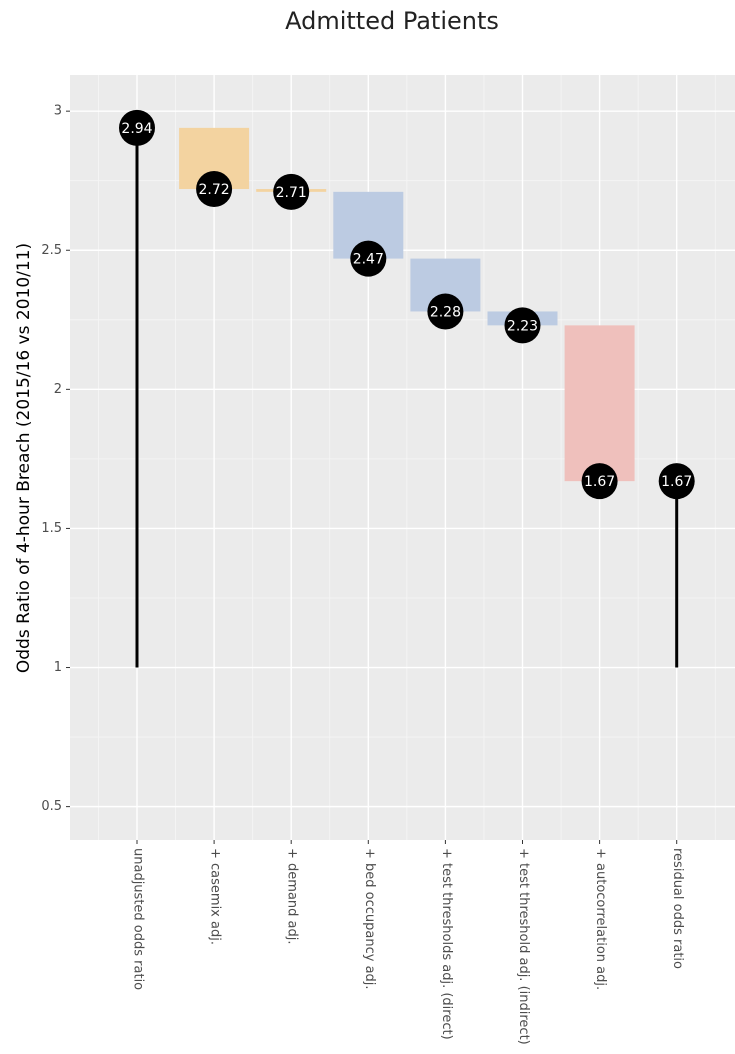 The image size is (735, 1054). What do you see at coordinates (215, 896) in the screenshot?
I see `x-tick-label: + casemix adj.` at bounding box center [215, 896].